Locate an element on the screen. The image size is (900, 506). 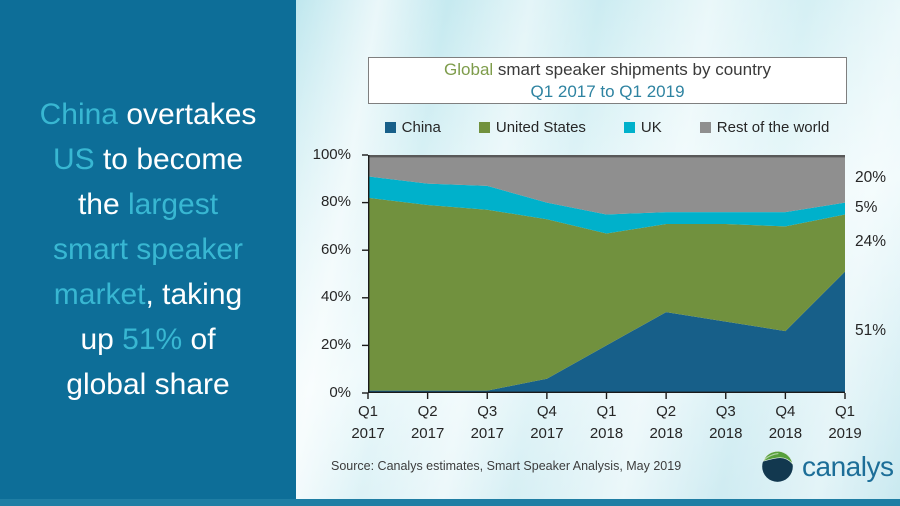
y-axis-labels: 0% 20% 40% 60% 80% 100% is located at coordinates (326, 273).